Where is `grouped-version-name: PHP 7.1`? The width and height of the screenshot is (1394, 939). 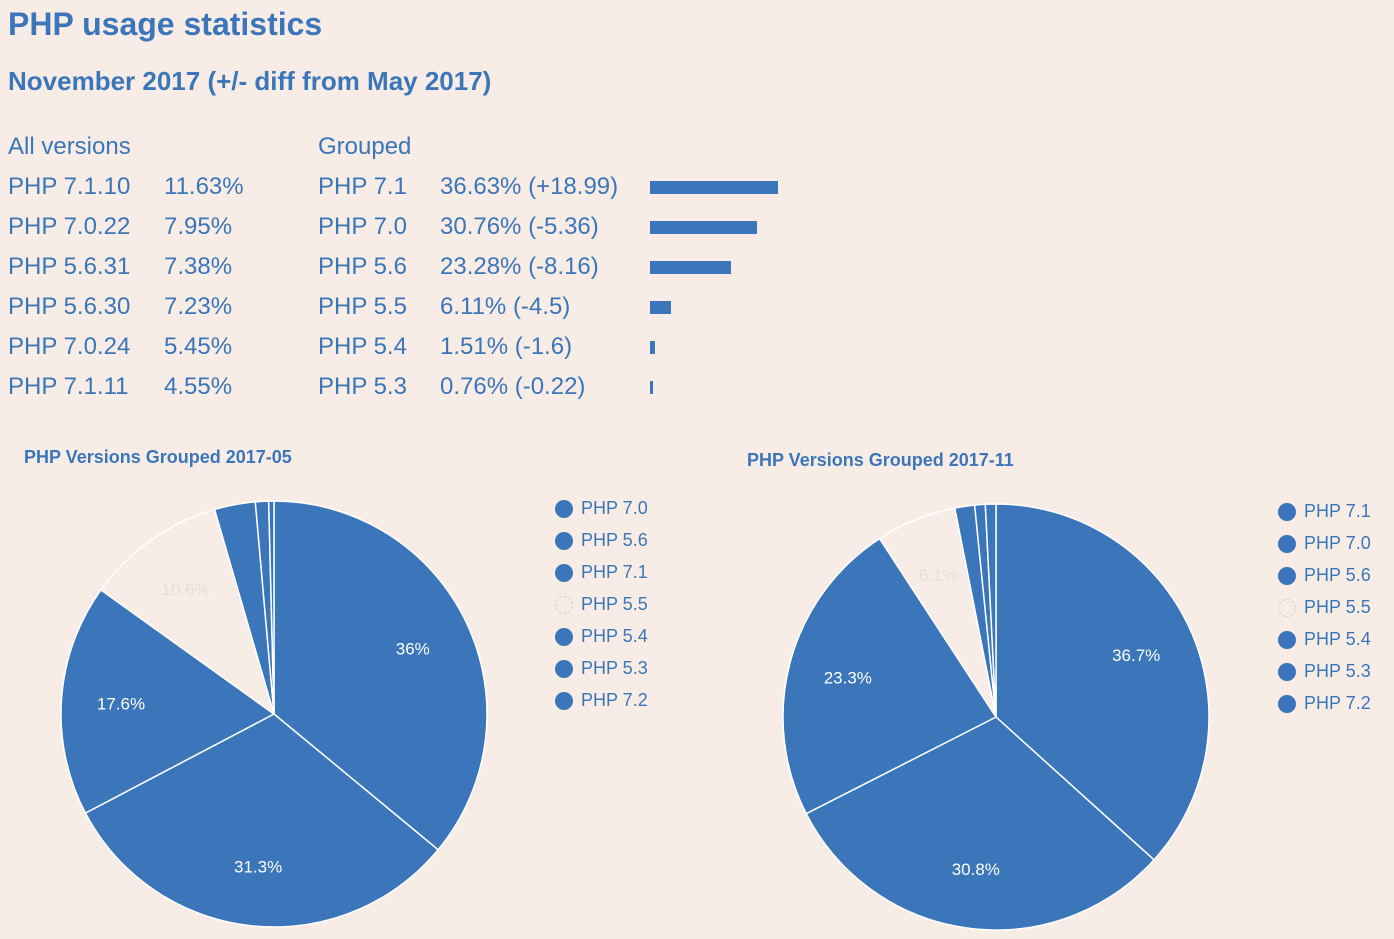
grouped-version-name: PHP 7.1 is located at coordinates (362, 186).